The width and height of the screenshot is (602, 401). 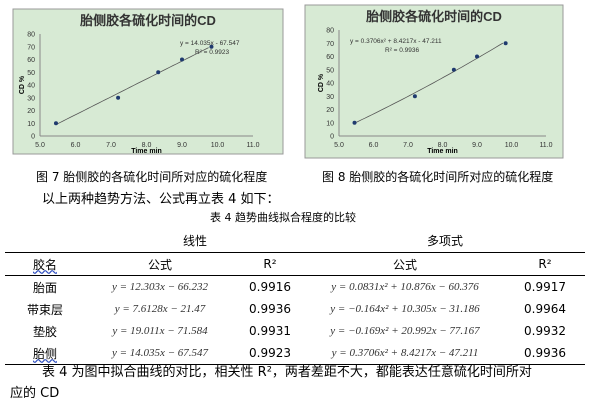 What do you see at coordinates (45, 264) in the screenshot?
I see `header: 胶名` at bounding box center [45, 264].